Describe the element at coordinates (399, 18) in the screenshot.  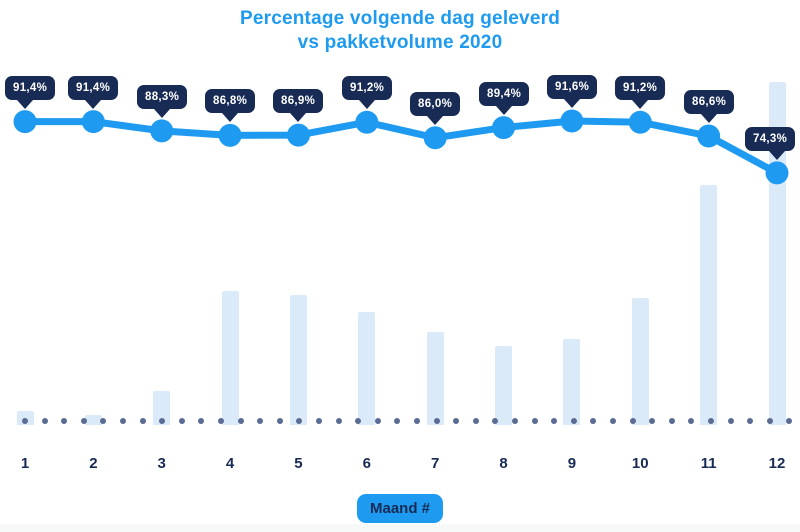
I see `chart-title-line1: Percentage volgende dag geleverd` at that location.